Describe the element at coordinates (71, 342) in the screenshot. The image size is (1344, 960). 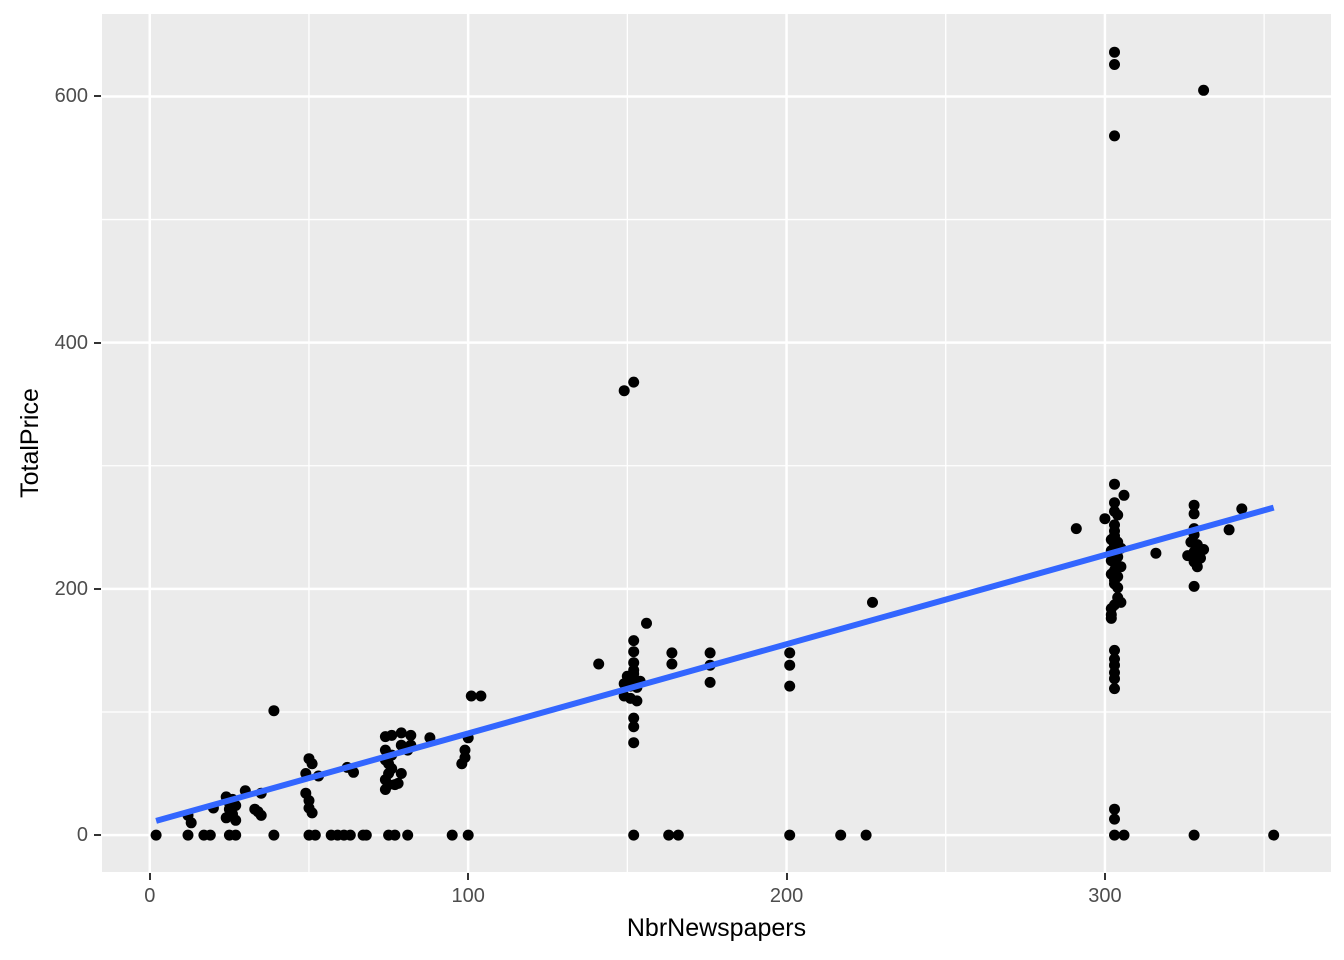
I see `y-axis-tick-label: 400` at that location.